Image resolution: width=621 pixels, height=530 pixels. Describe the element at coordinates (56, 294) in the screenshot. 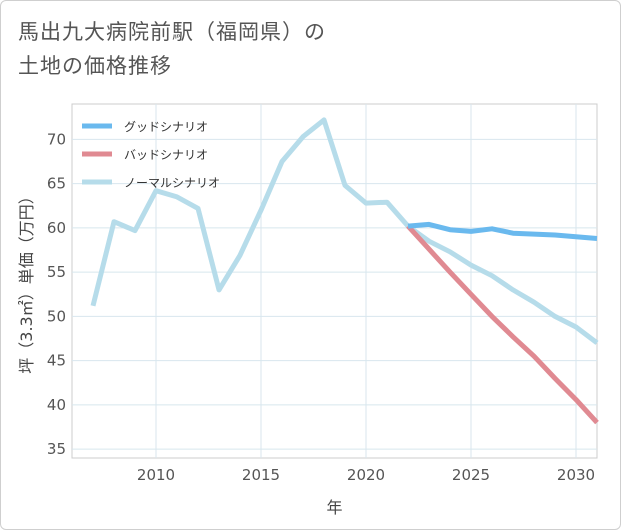

I see `y-axis-ticks: 35 40 45 50 55 60 65 70` at that location.